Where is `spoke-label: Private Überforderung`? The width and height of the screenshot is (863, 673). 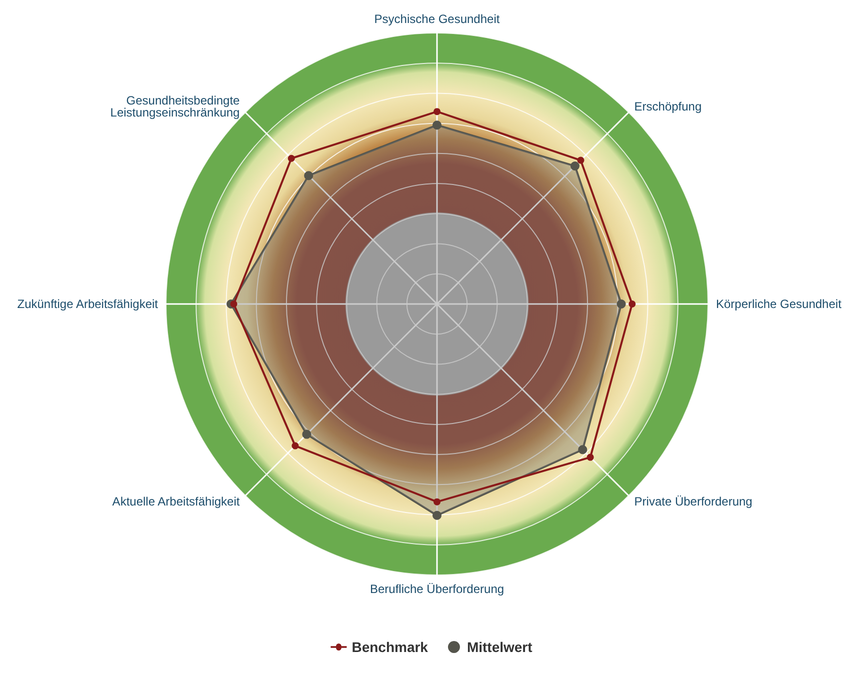
spoke-label: Private Überforderung is located at coordinates (693, 501).